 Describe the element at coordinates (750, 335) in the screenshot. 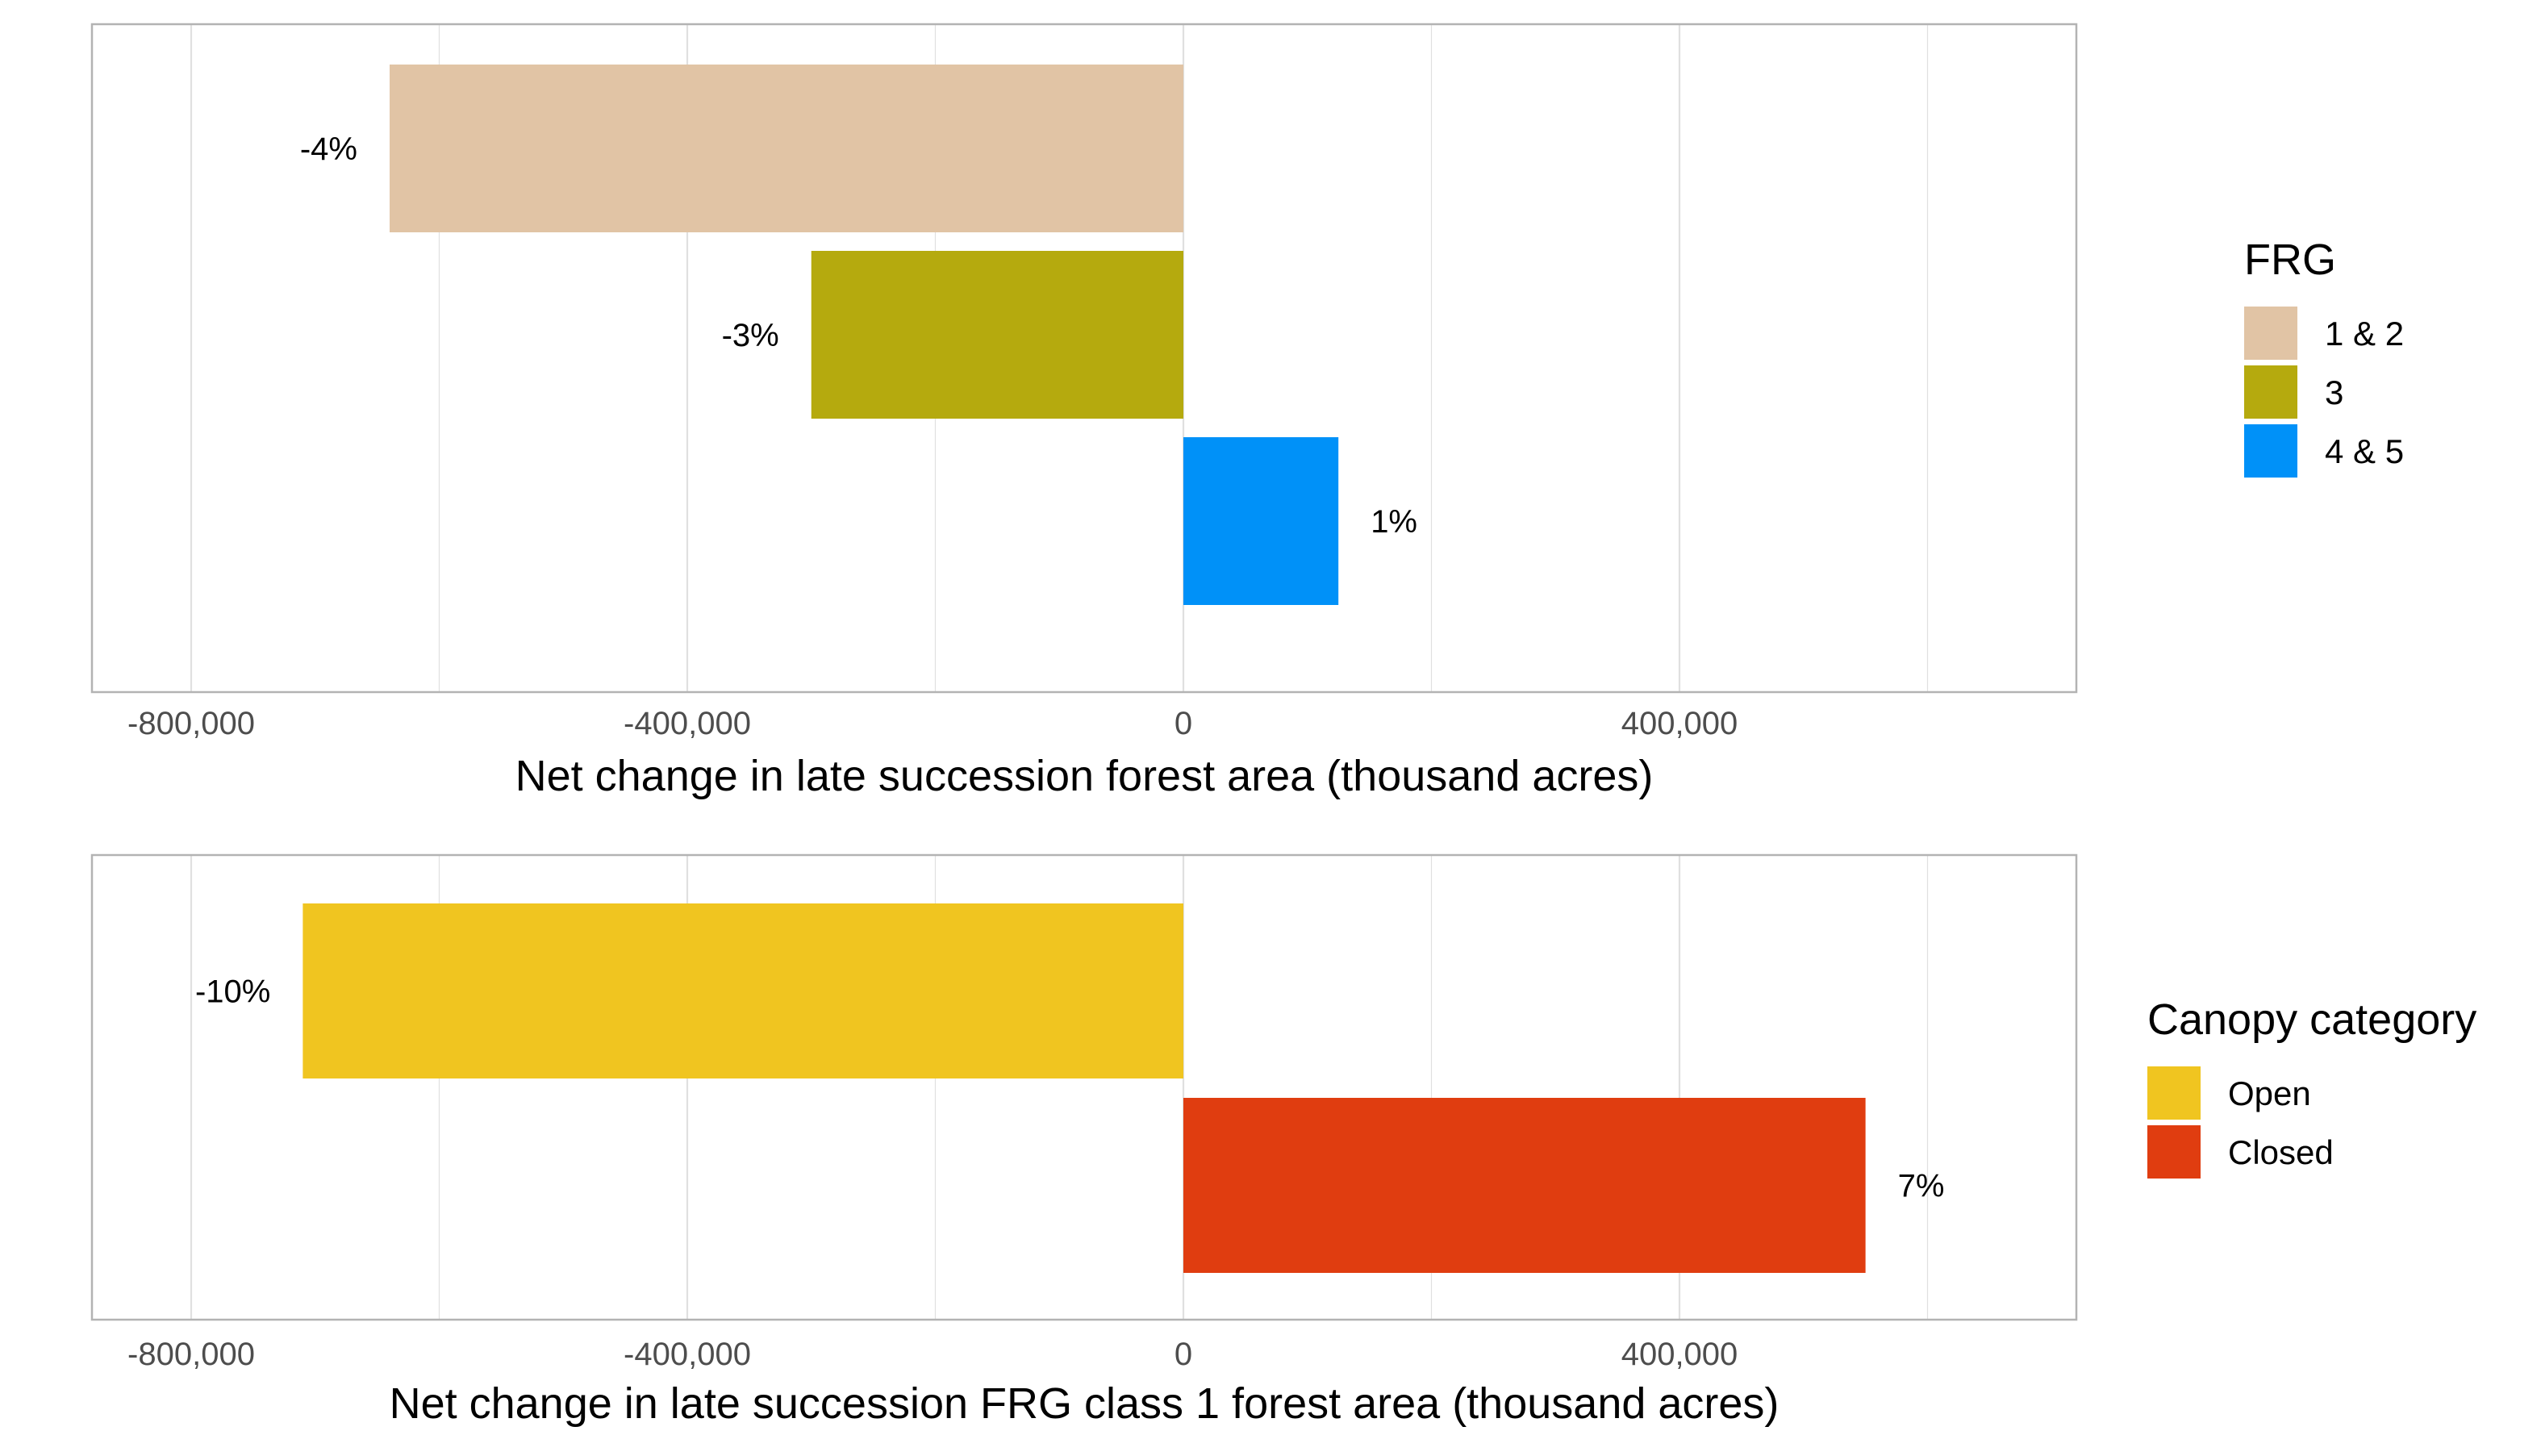

I see `panel-1-bar-label: -3%` at that location.